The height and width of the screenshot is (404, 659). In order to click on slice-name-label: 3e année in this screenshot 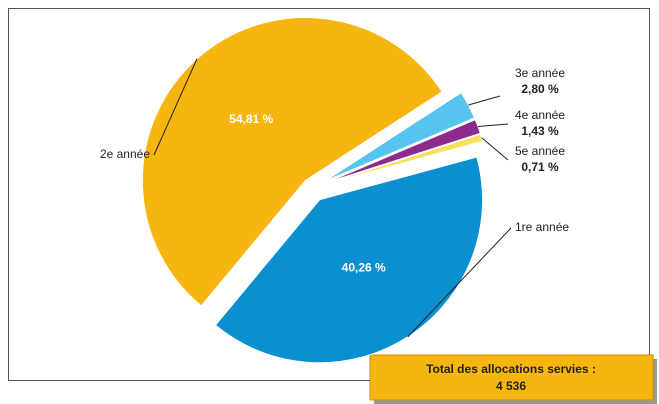, I will do `click(540, 73)`.